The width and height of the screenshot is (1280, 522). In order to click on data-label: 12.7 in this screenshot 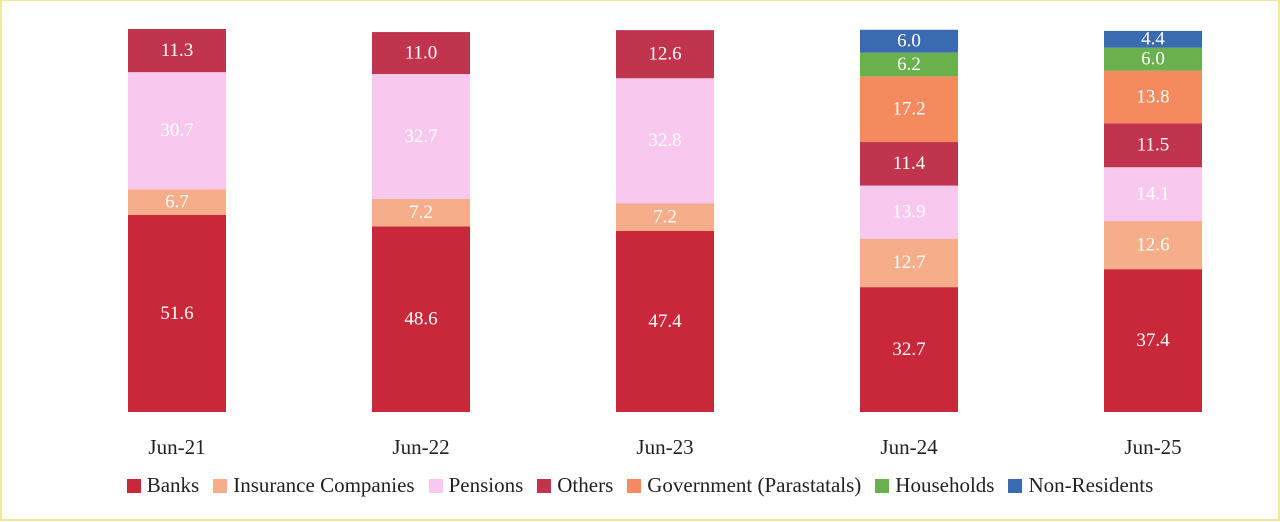, I will do `click(908, 262)`.